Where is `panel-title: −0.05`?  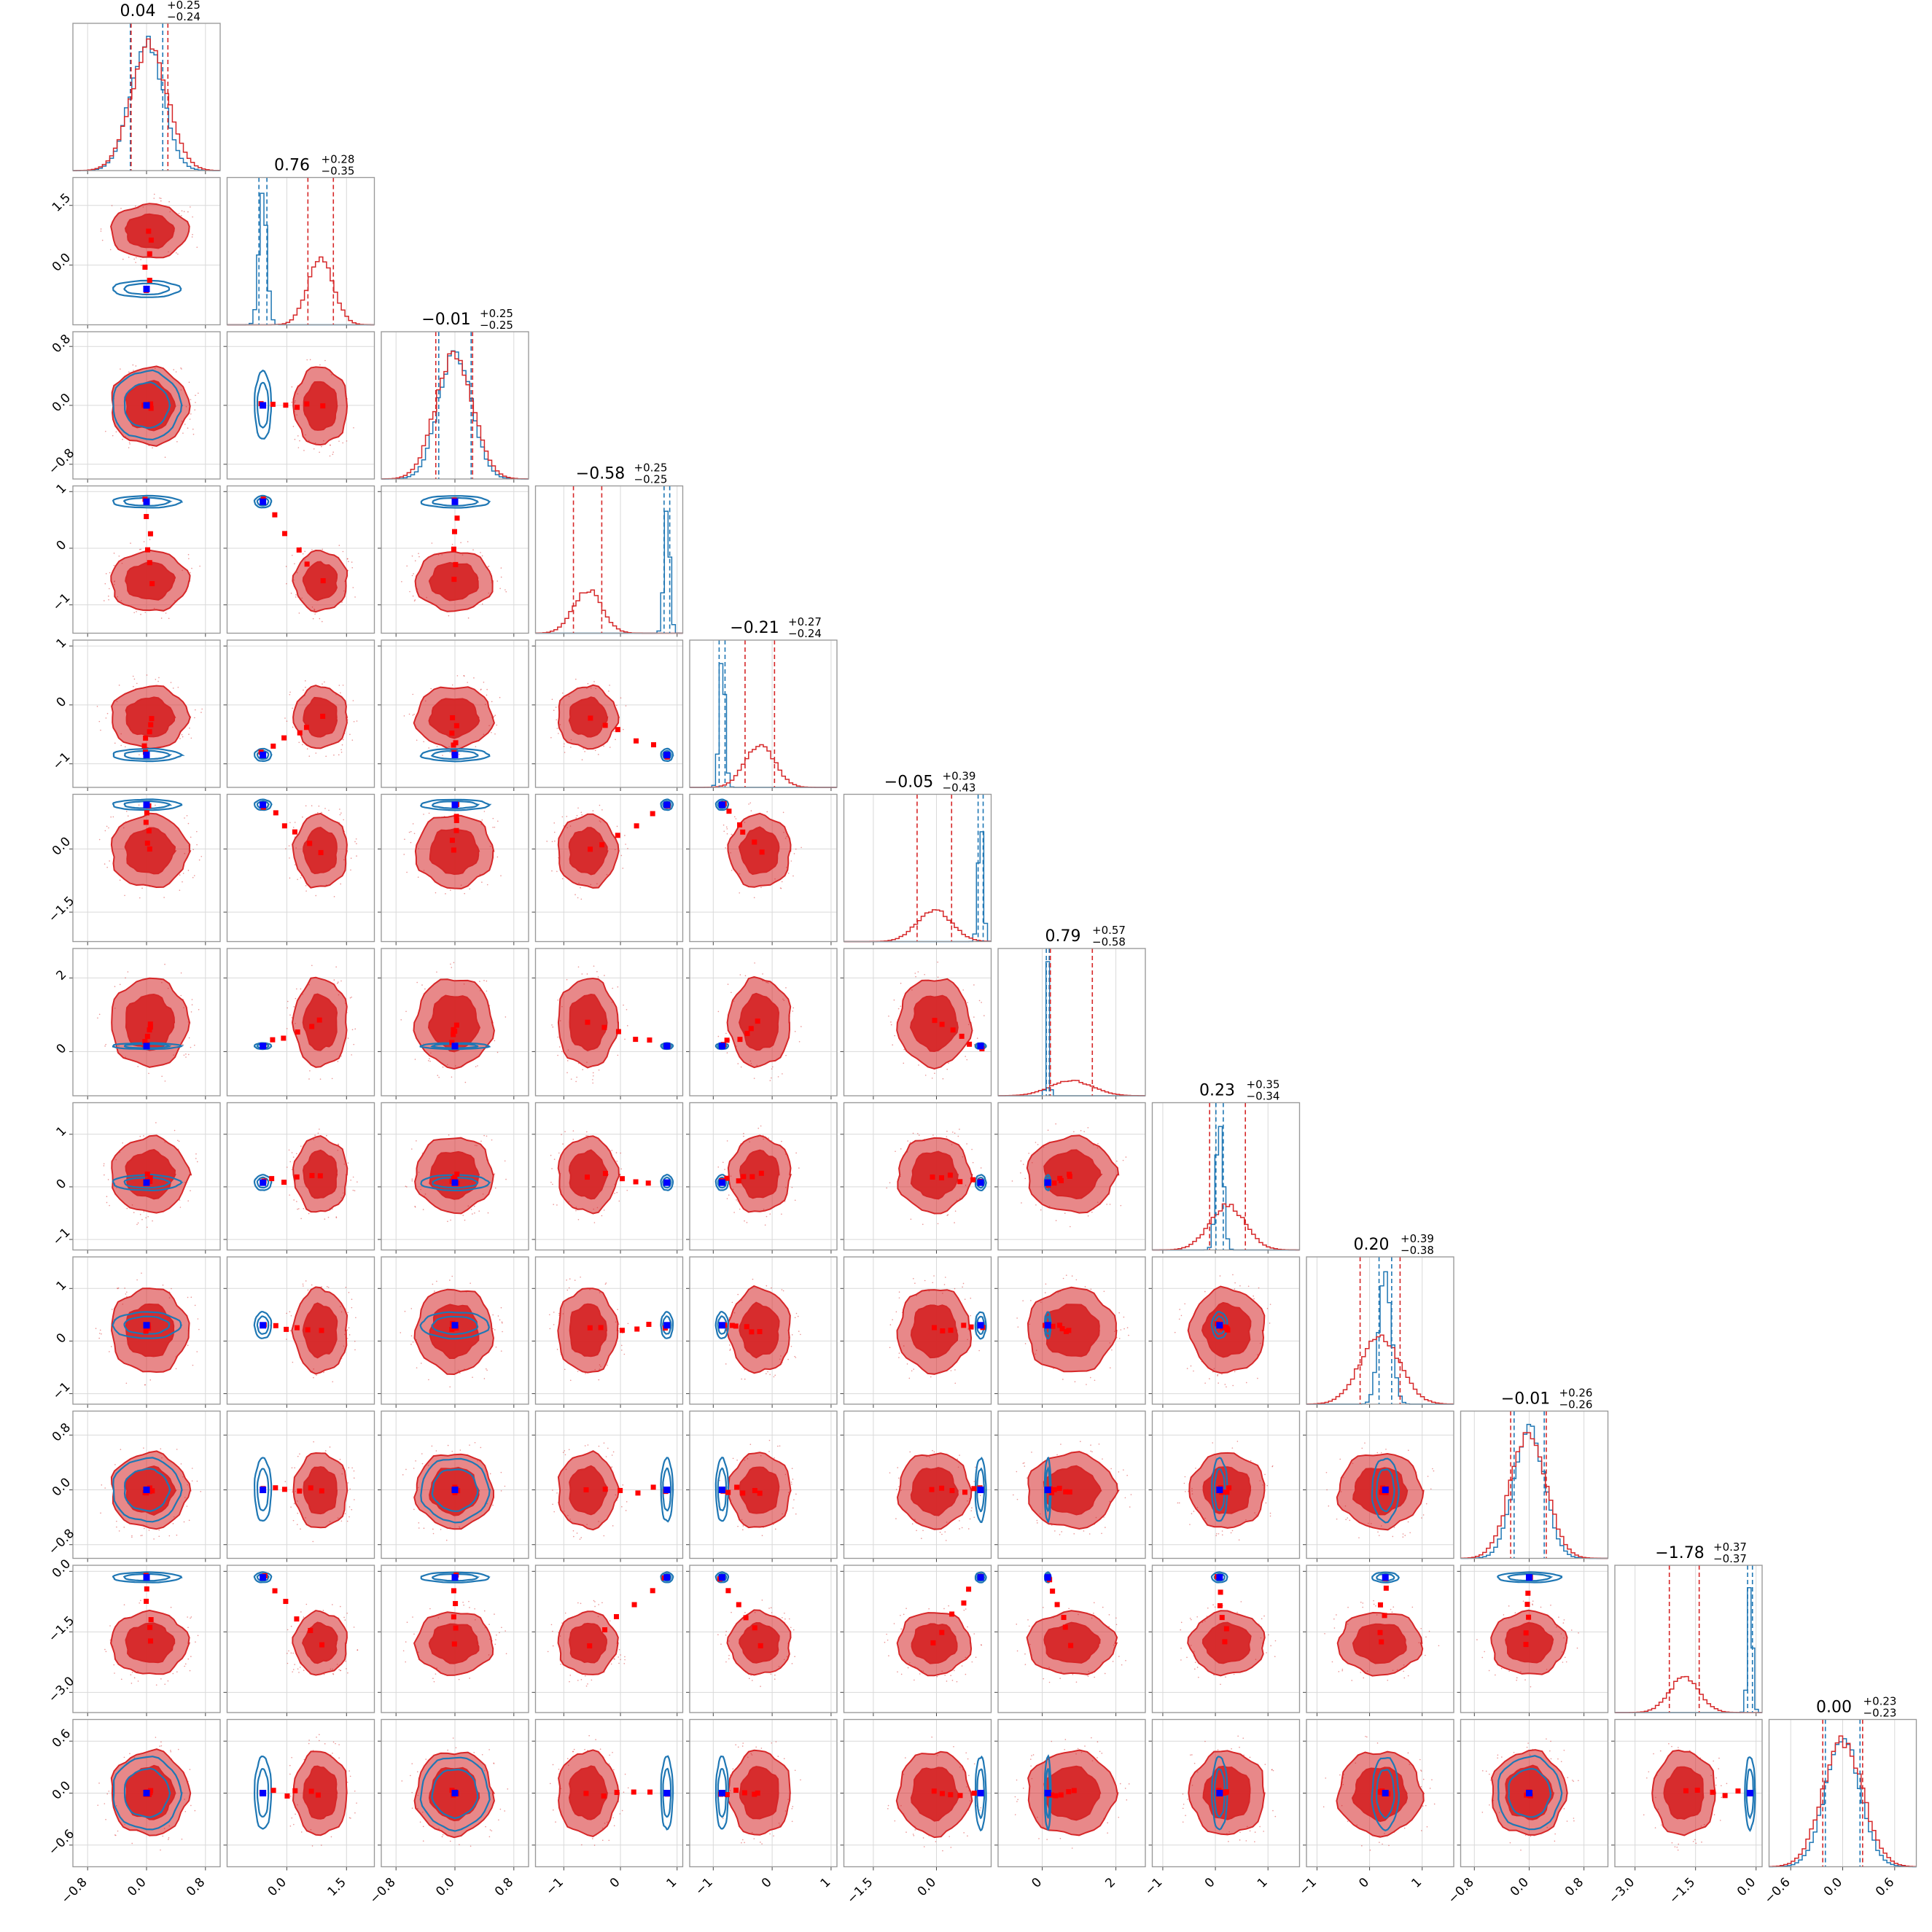 panel-title: −0.05 is located at coordinates (908, 783).